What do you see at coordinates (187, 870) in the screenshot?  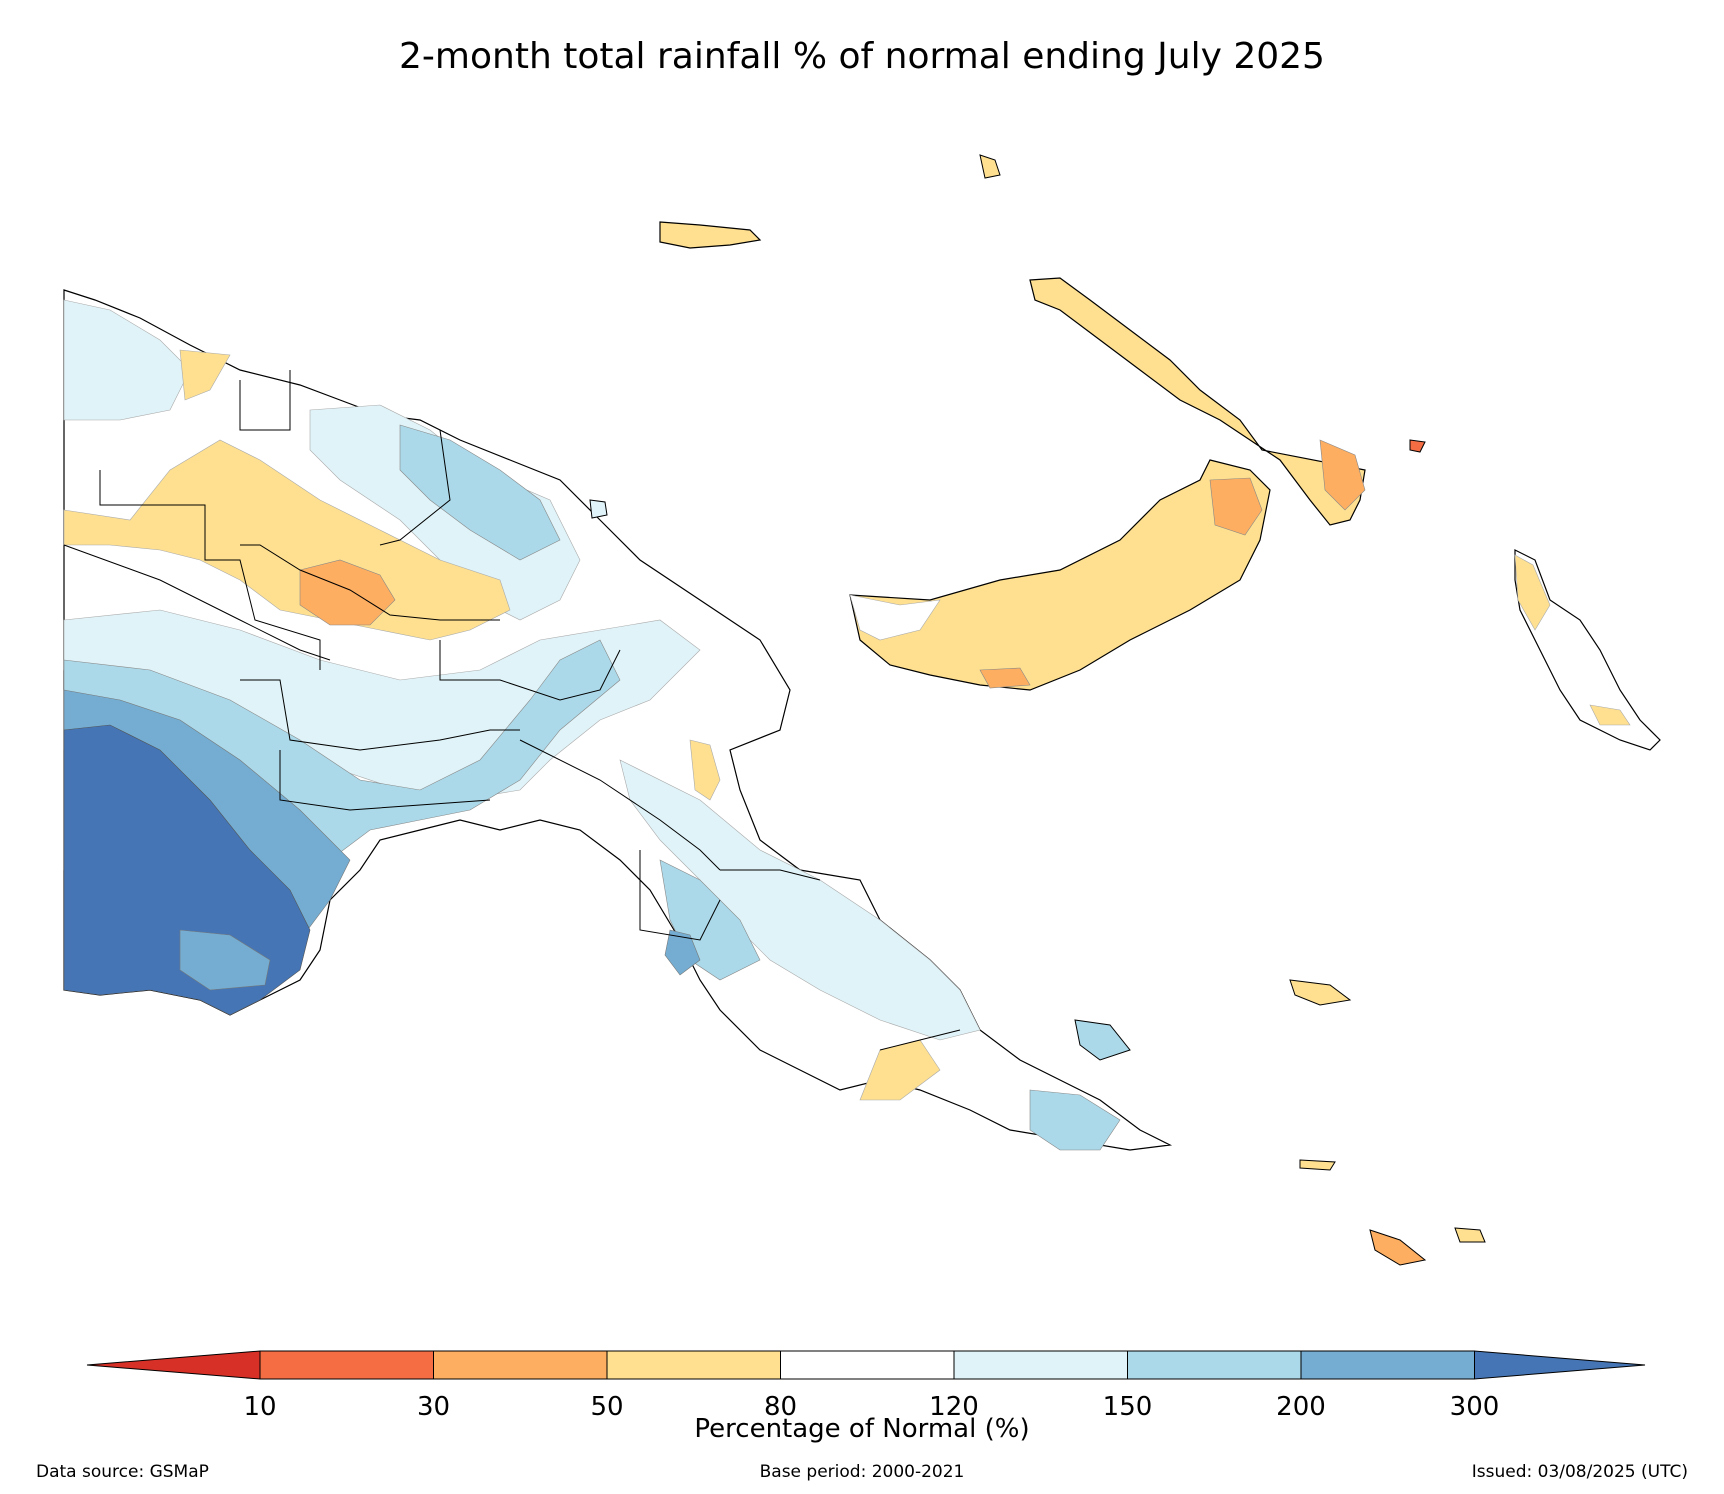 I see `area-300-plus-southwest` at bounding box center [187, 870].